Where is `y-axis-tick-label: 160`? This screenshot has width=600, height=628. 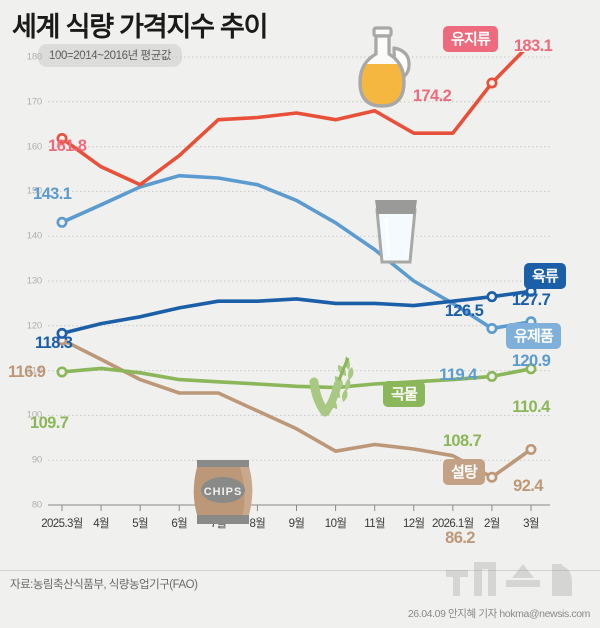 y-axis-tick-label: 160 is located at coordinates (34, 147).